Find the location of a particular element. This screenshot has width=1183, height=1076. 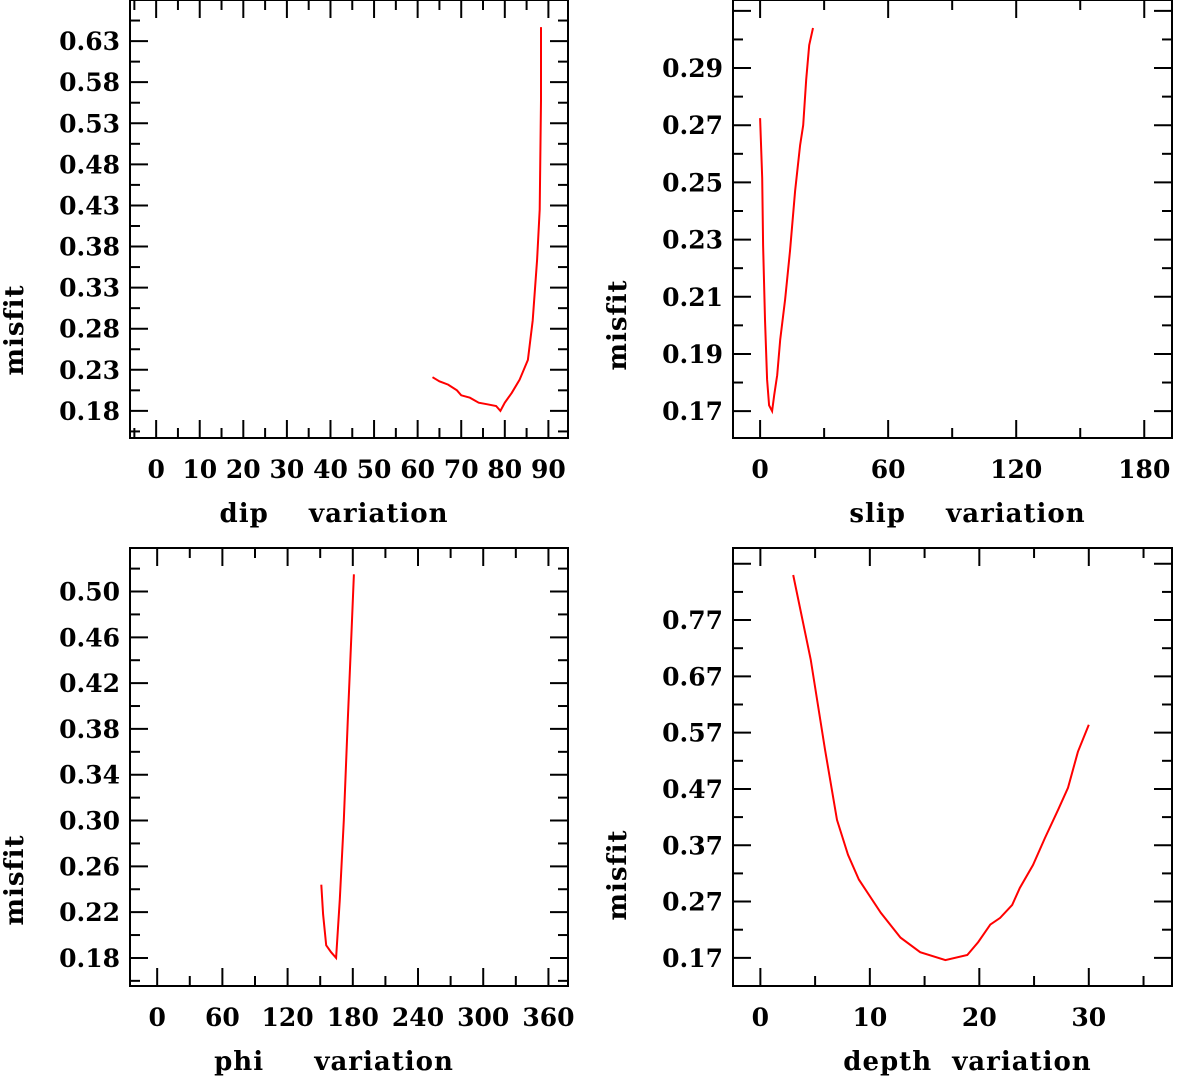

y-tick-label: 0.63 is located at coordinates (89, 41).